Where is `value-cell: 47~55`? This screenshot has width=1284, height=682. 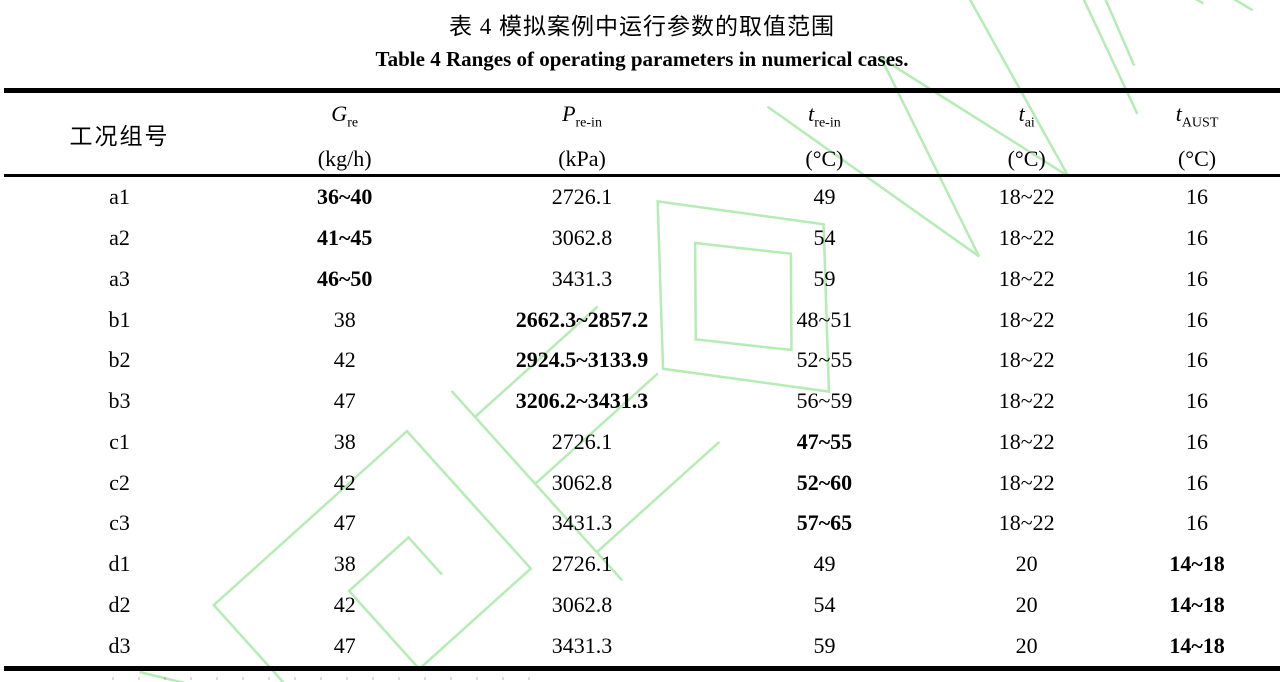
value-cell: 47~55 is located at coordinates (824, 441).